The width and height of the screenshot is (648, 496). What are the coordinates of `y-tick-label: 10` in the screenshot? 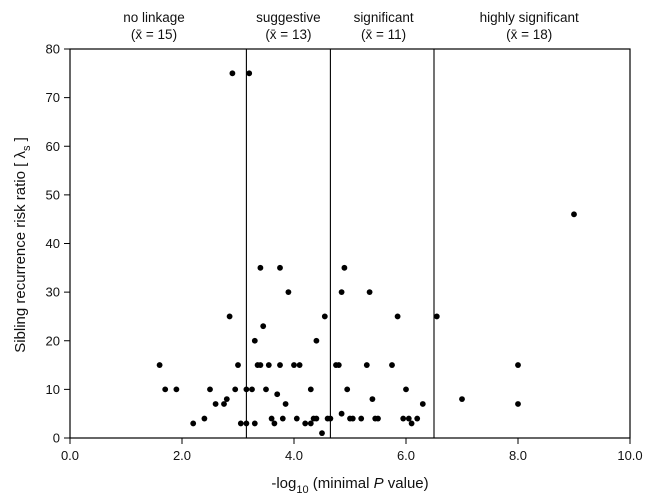 It's located at (53, 389).